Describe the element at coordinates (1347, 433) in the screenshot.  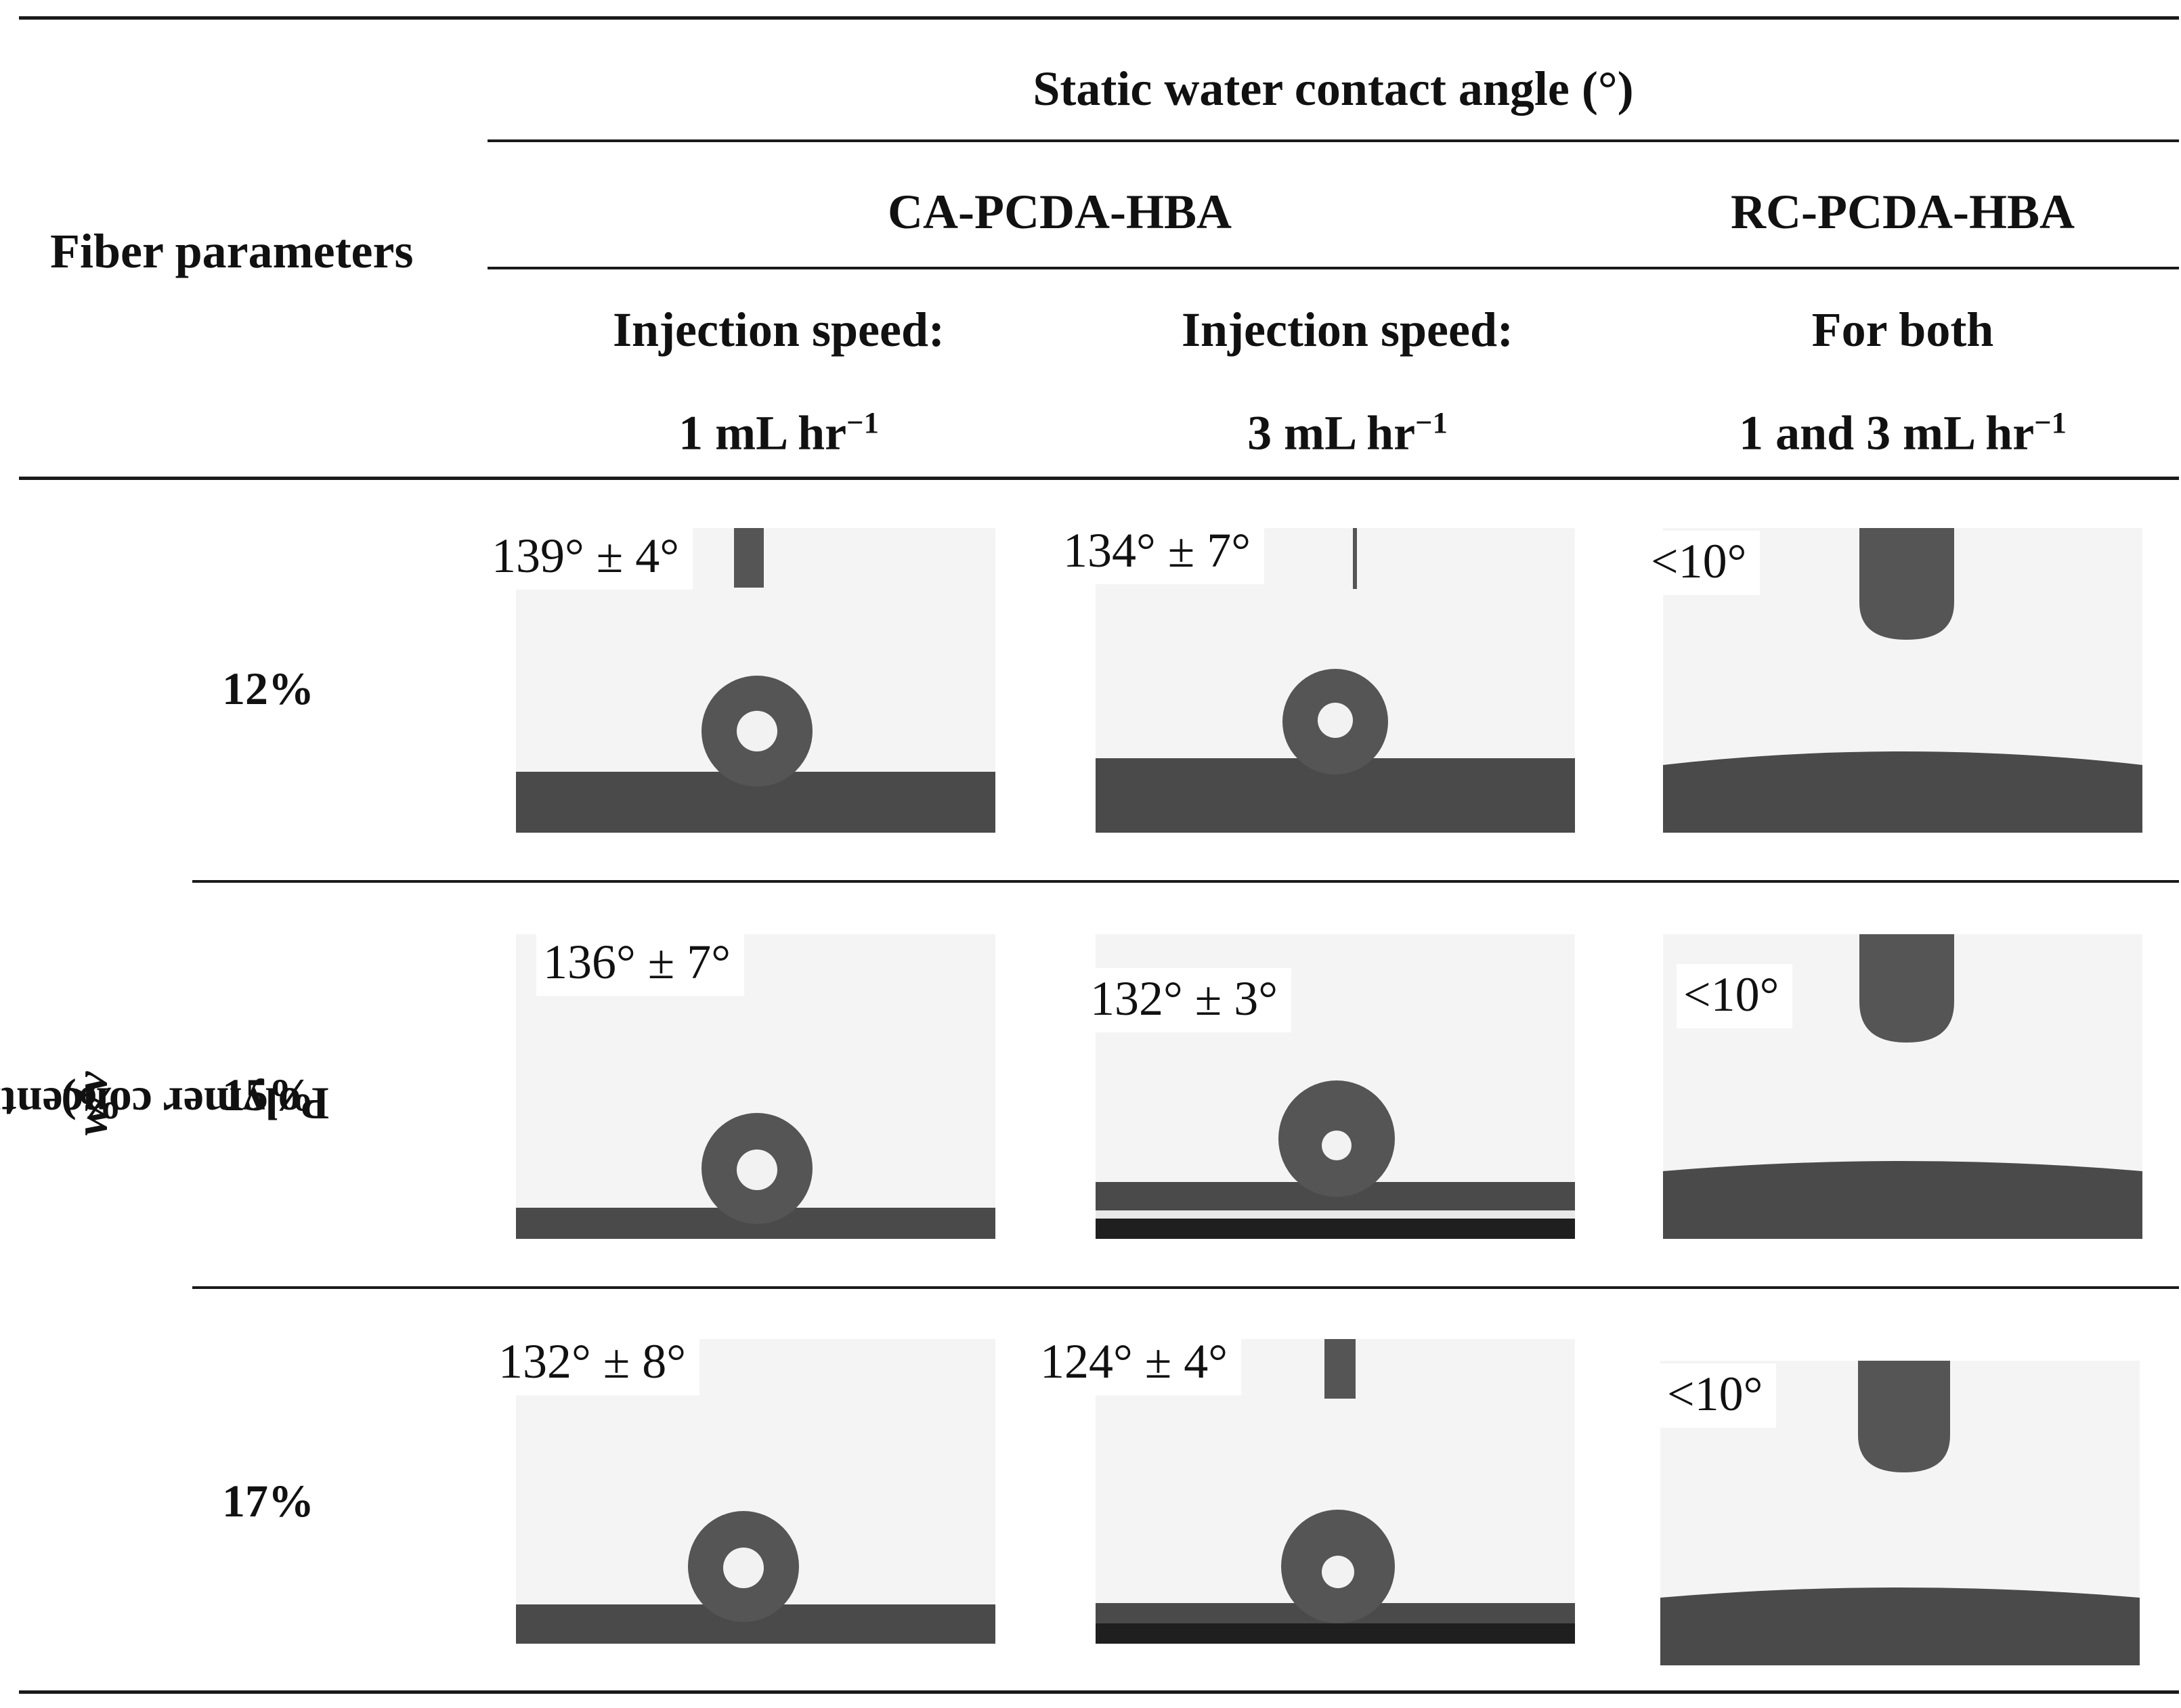
I see `col2-header-line2: 3 mL hr−1` at that location.